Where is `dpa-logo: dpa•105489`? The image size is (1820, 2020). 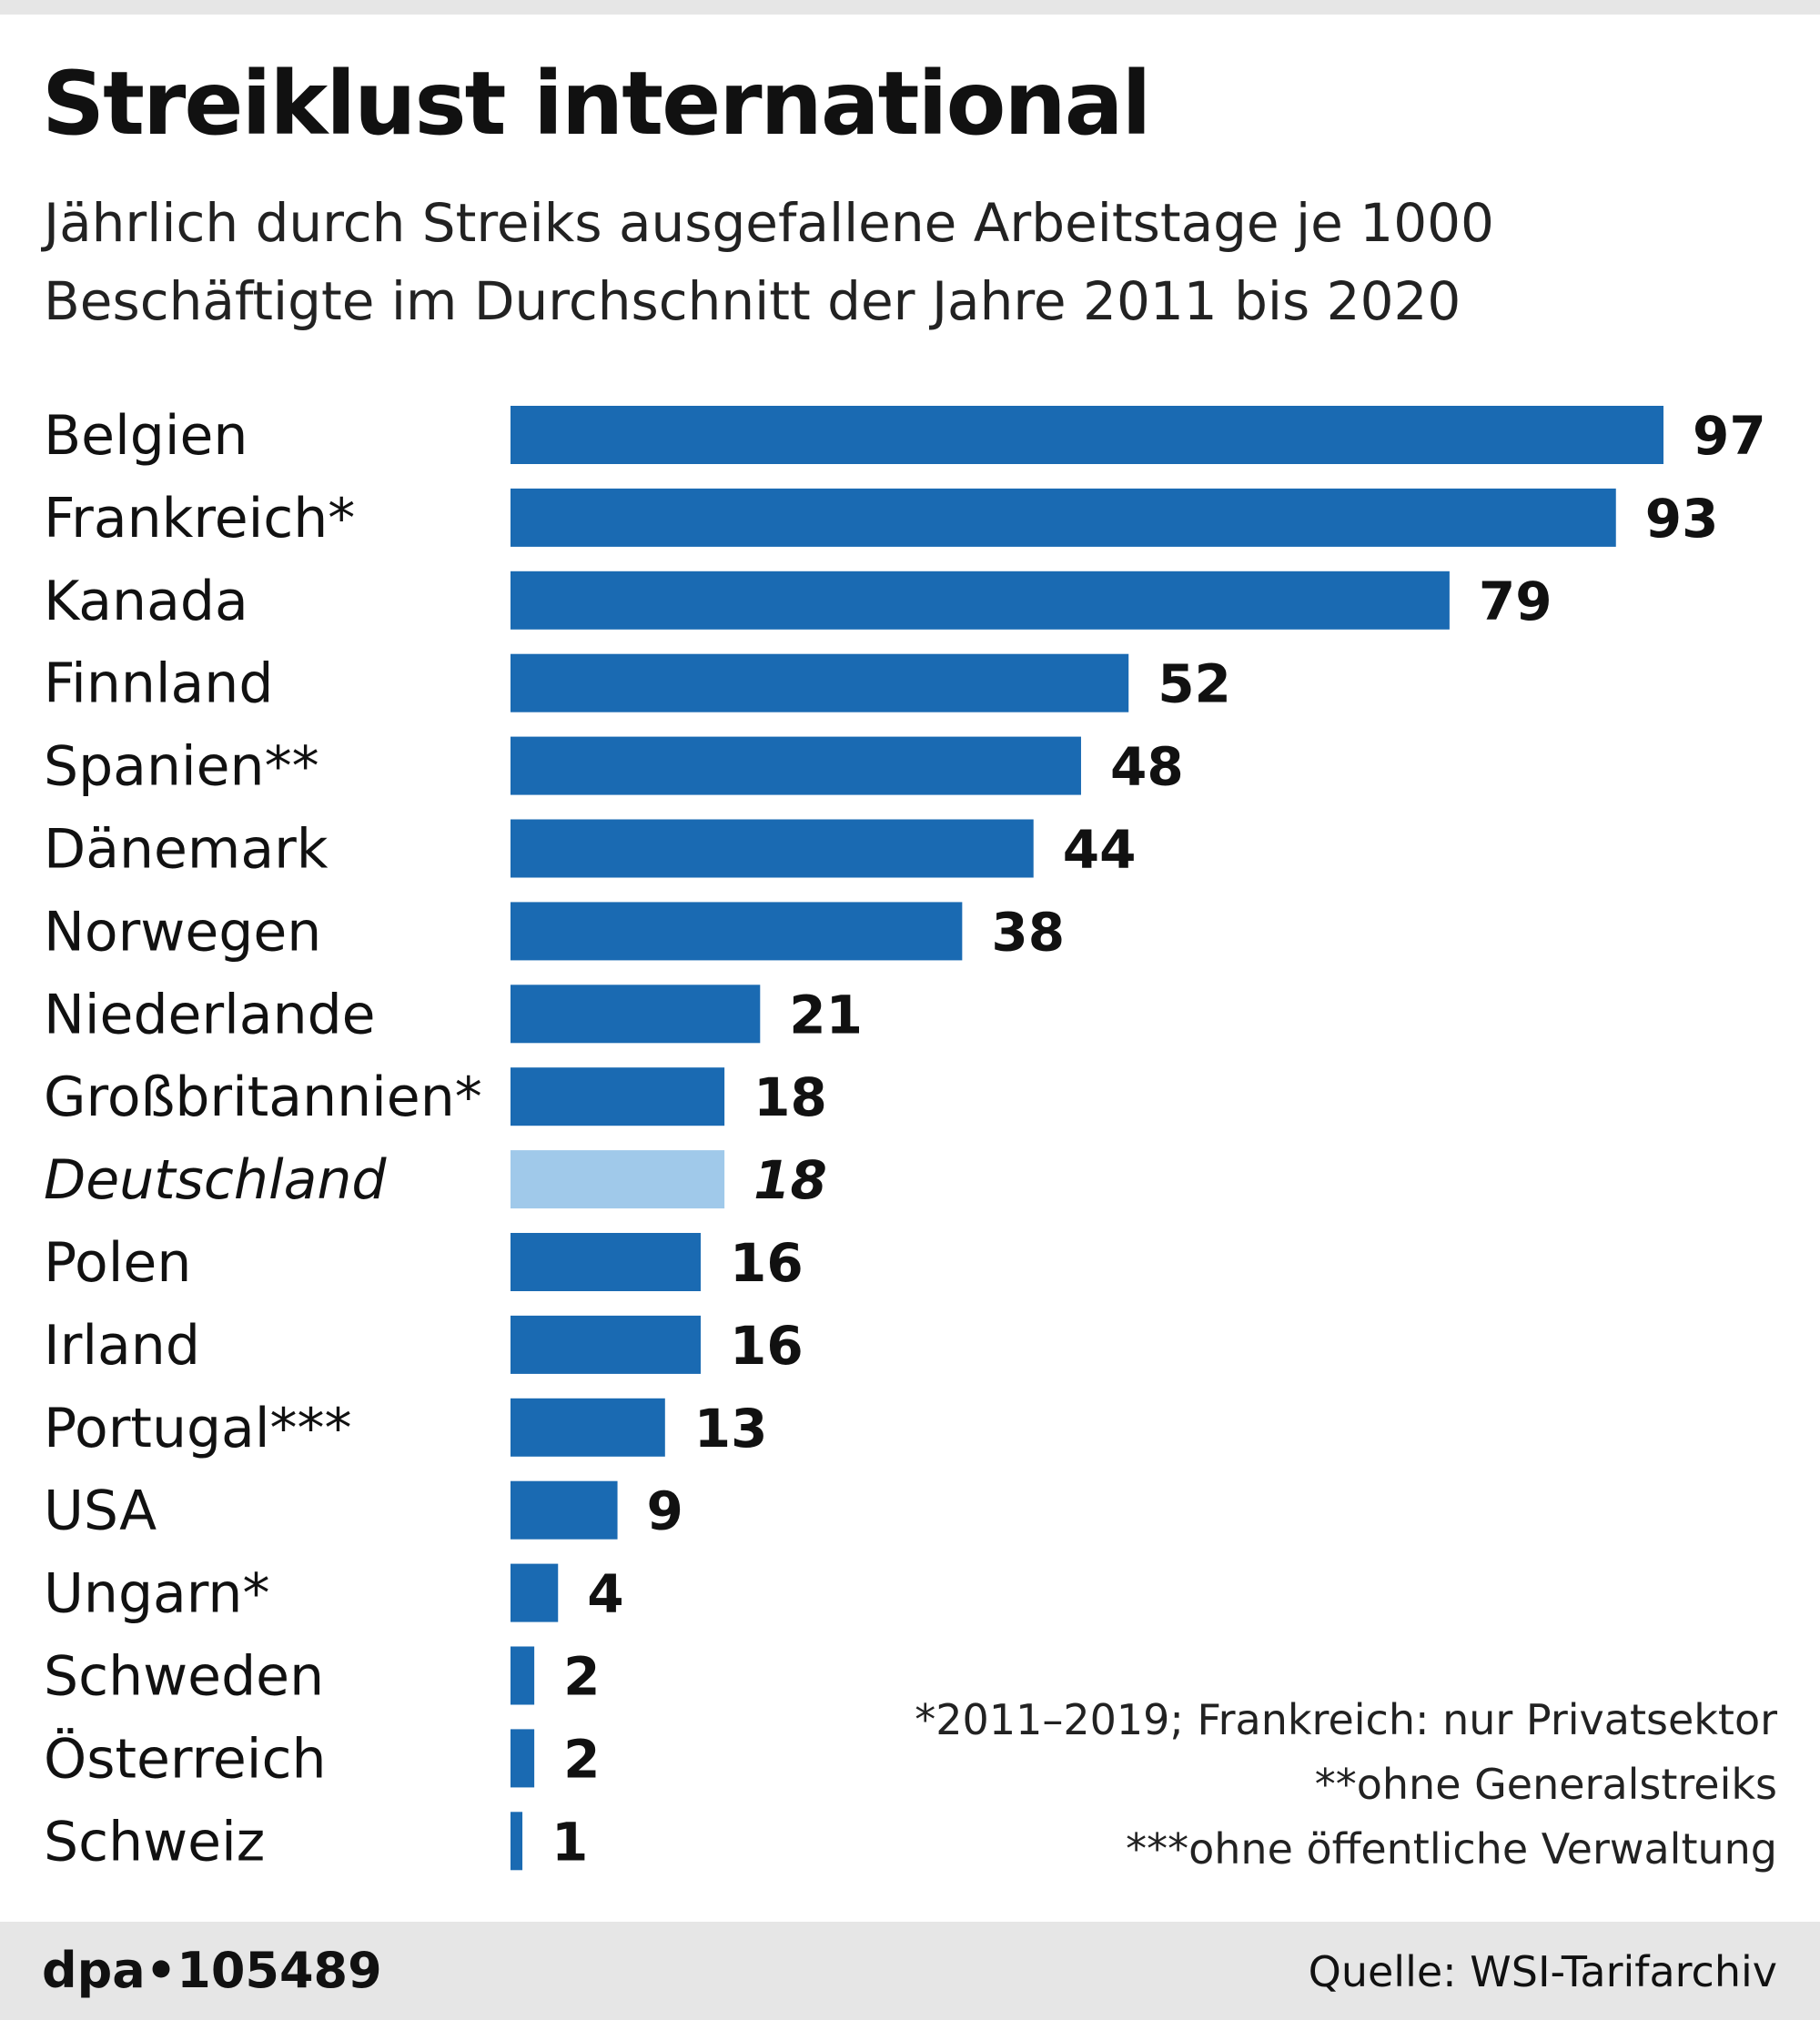 dpa-logo: dpa•105489 is located at coordinates (212, 1971).